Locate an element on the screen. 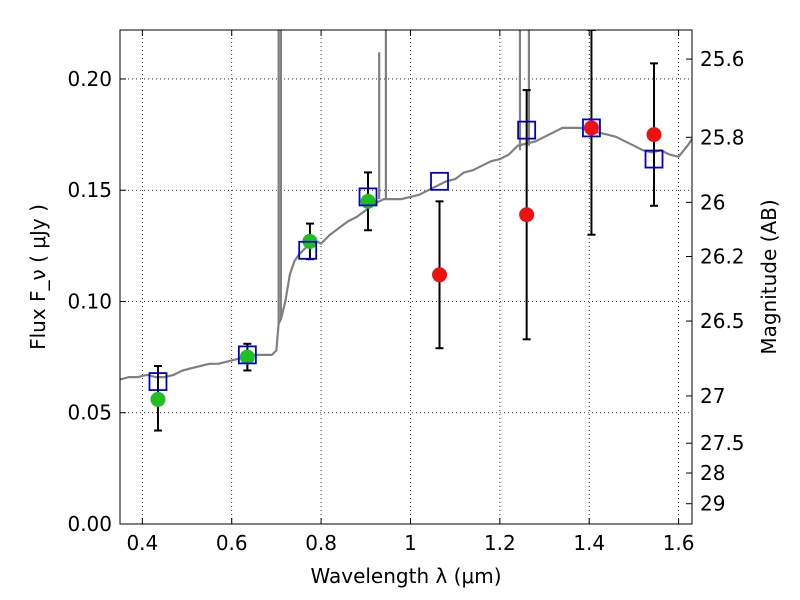 The width and height of the screenshot is (800, 600). right-tick-label: 26 is located at coordinates (712, 202).